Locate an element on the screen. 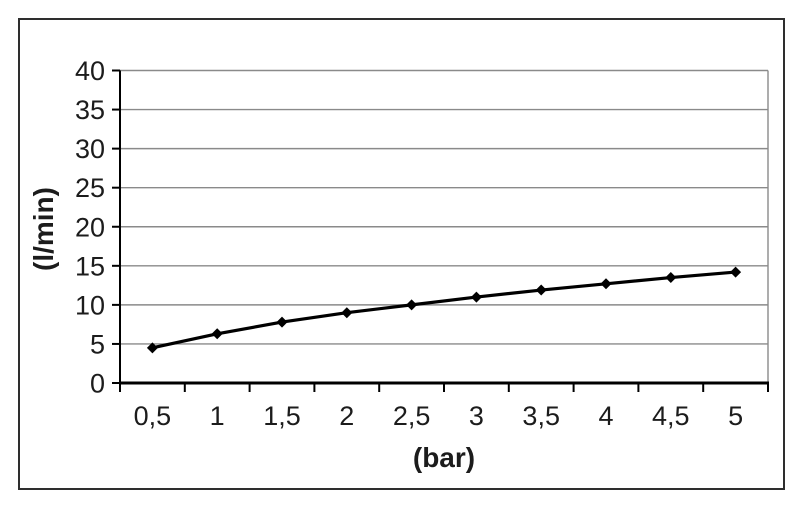  x-axis-title: (bar) is located at coordinates (444, 457).